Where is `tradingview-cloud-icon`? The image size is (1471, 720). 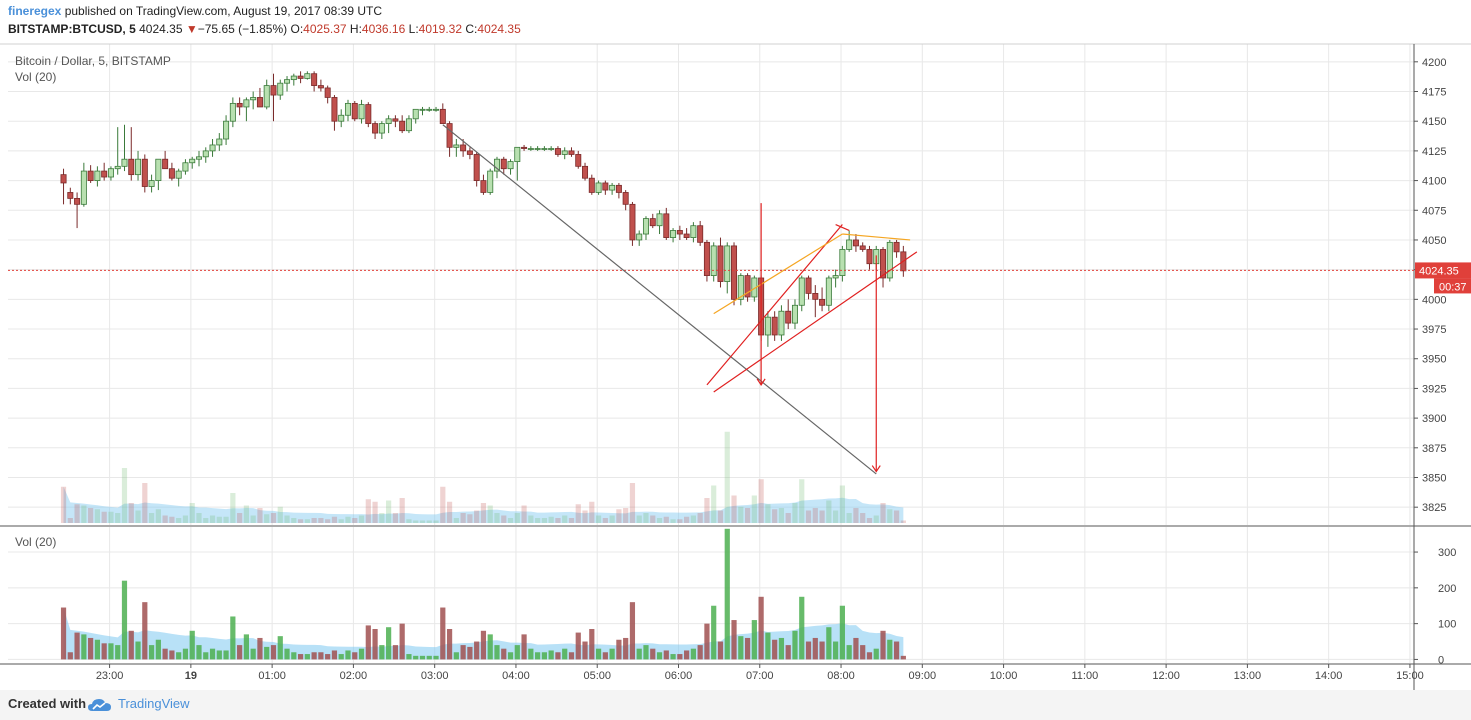
tradingview-cloud-icon is located at coordinates (100, 707).